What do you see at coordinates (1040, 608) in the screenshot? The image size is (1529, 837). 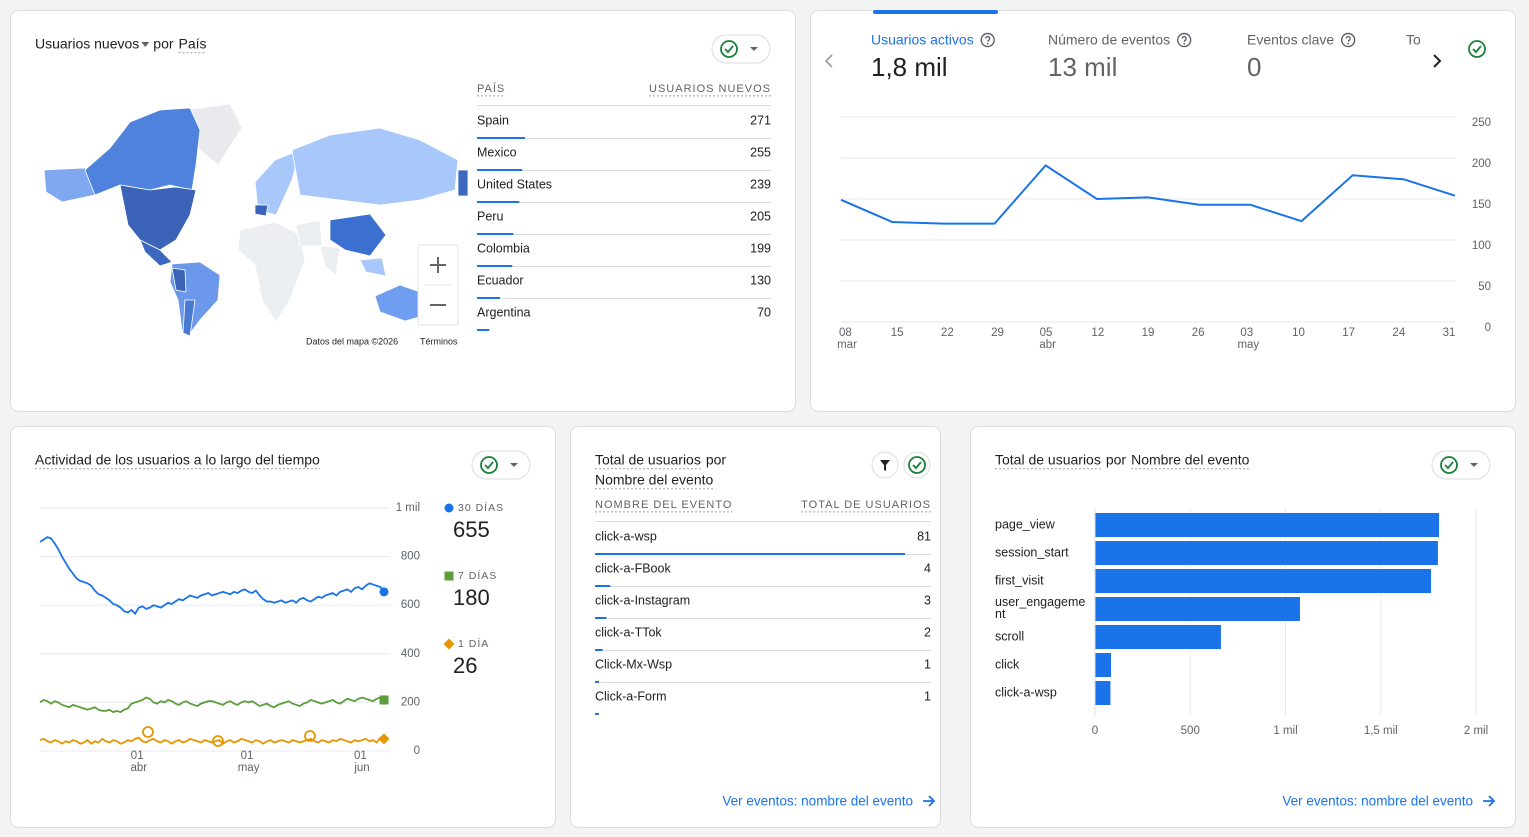 I see `y-category-label: user_engageme nt` at bounding box center [1040, 608].